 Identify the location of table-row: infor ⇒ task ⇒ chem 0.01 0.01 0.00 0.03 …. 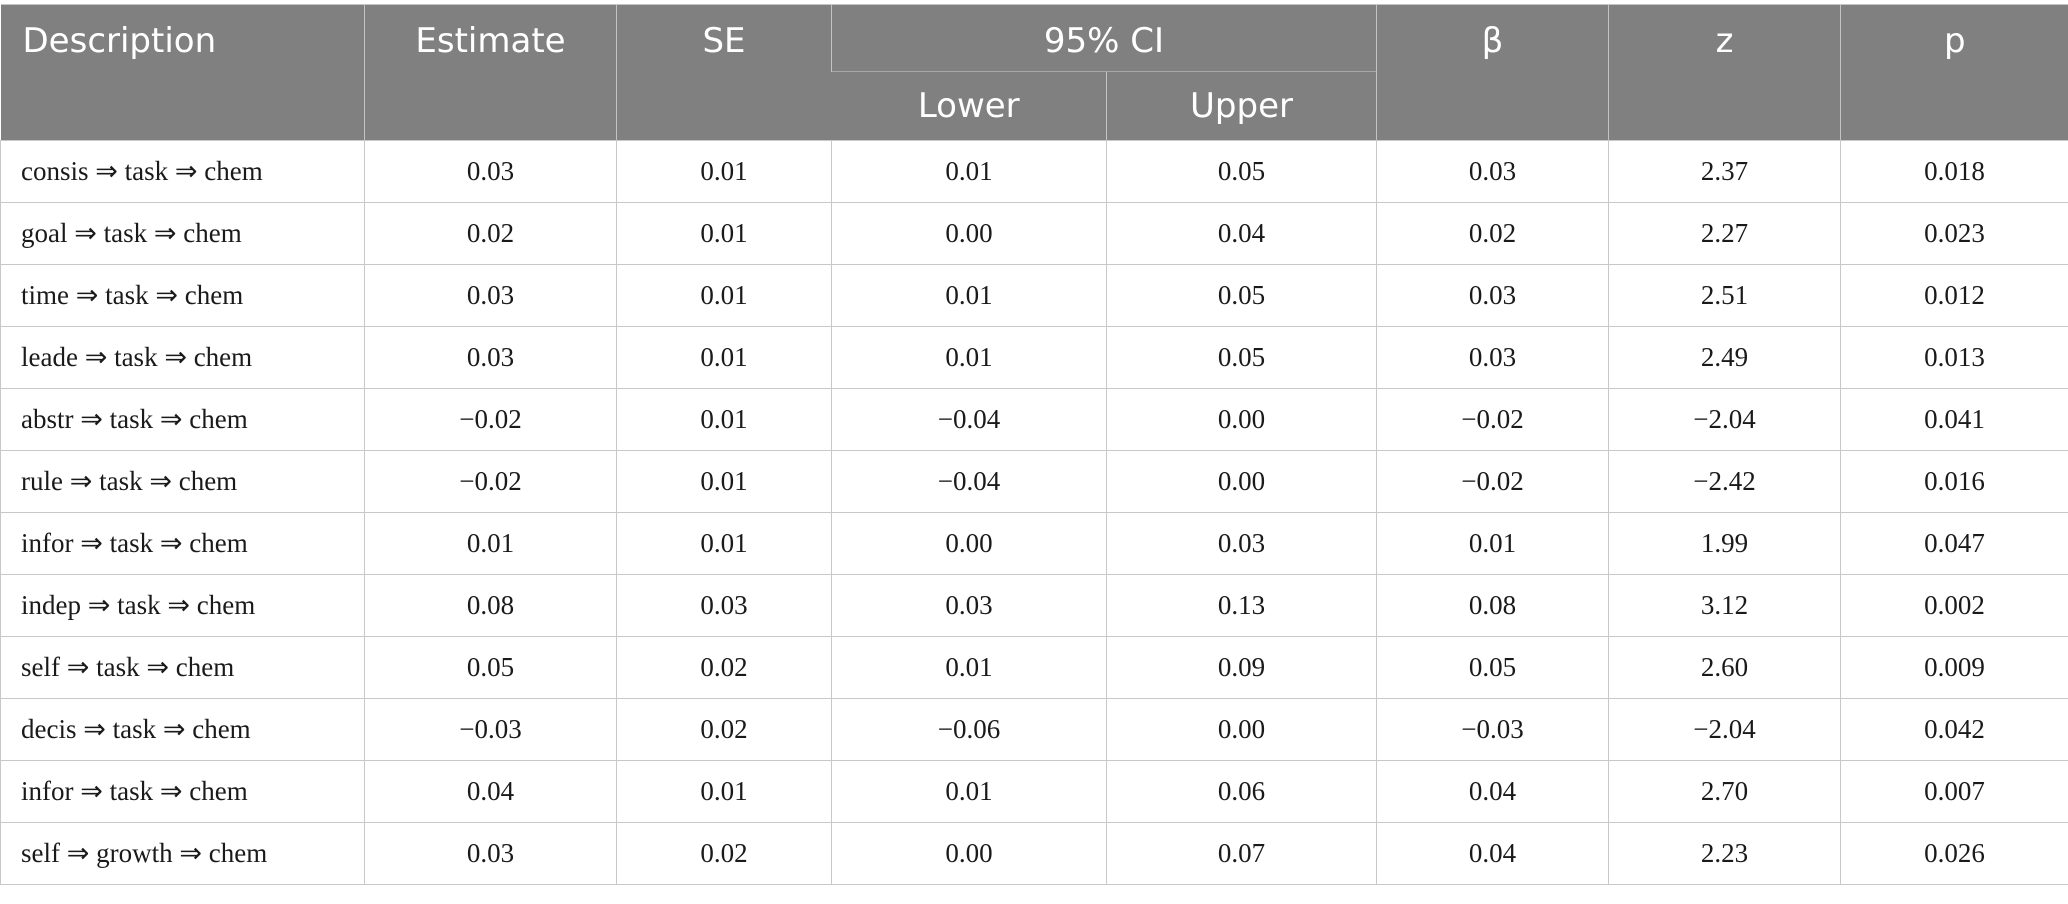
(1034, 543).